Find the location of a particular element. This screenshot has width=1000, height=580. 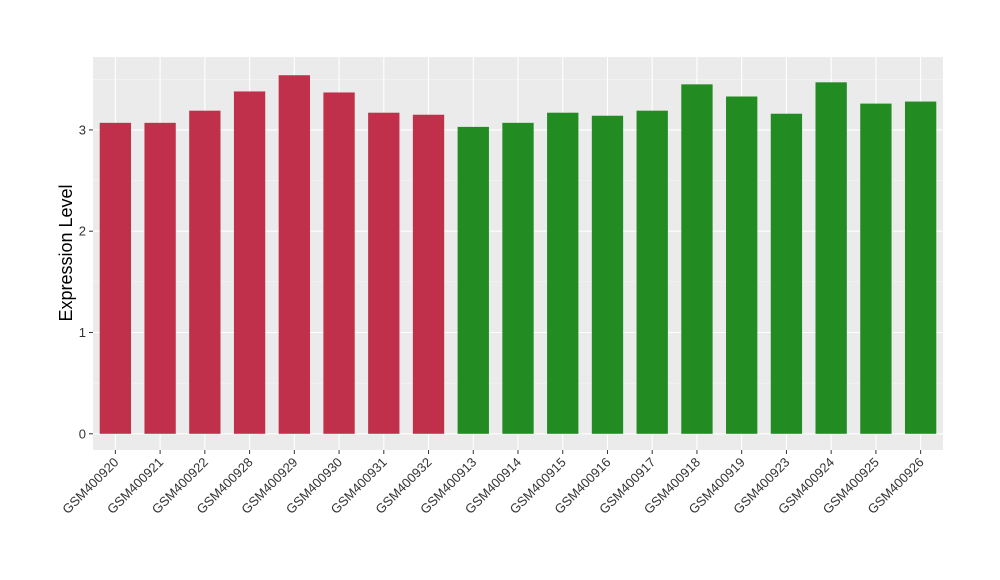

bar-GSM400913 is located at coordinates (473, 280).